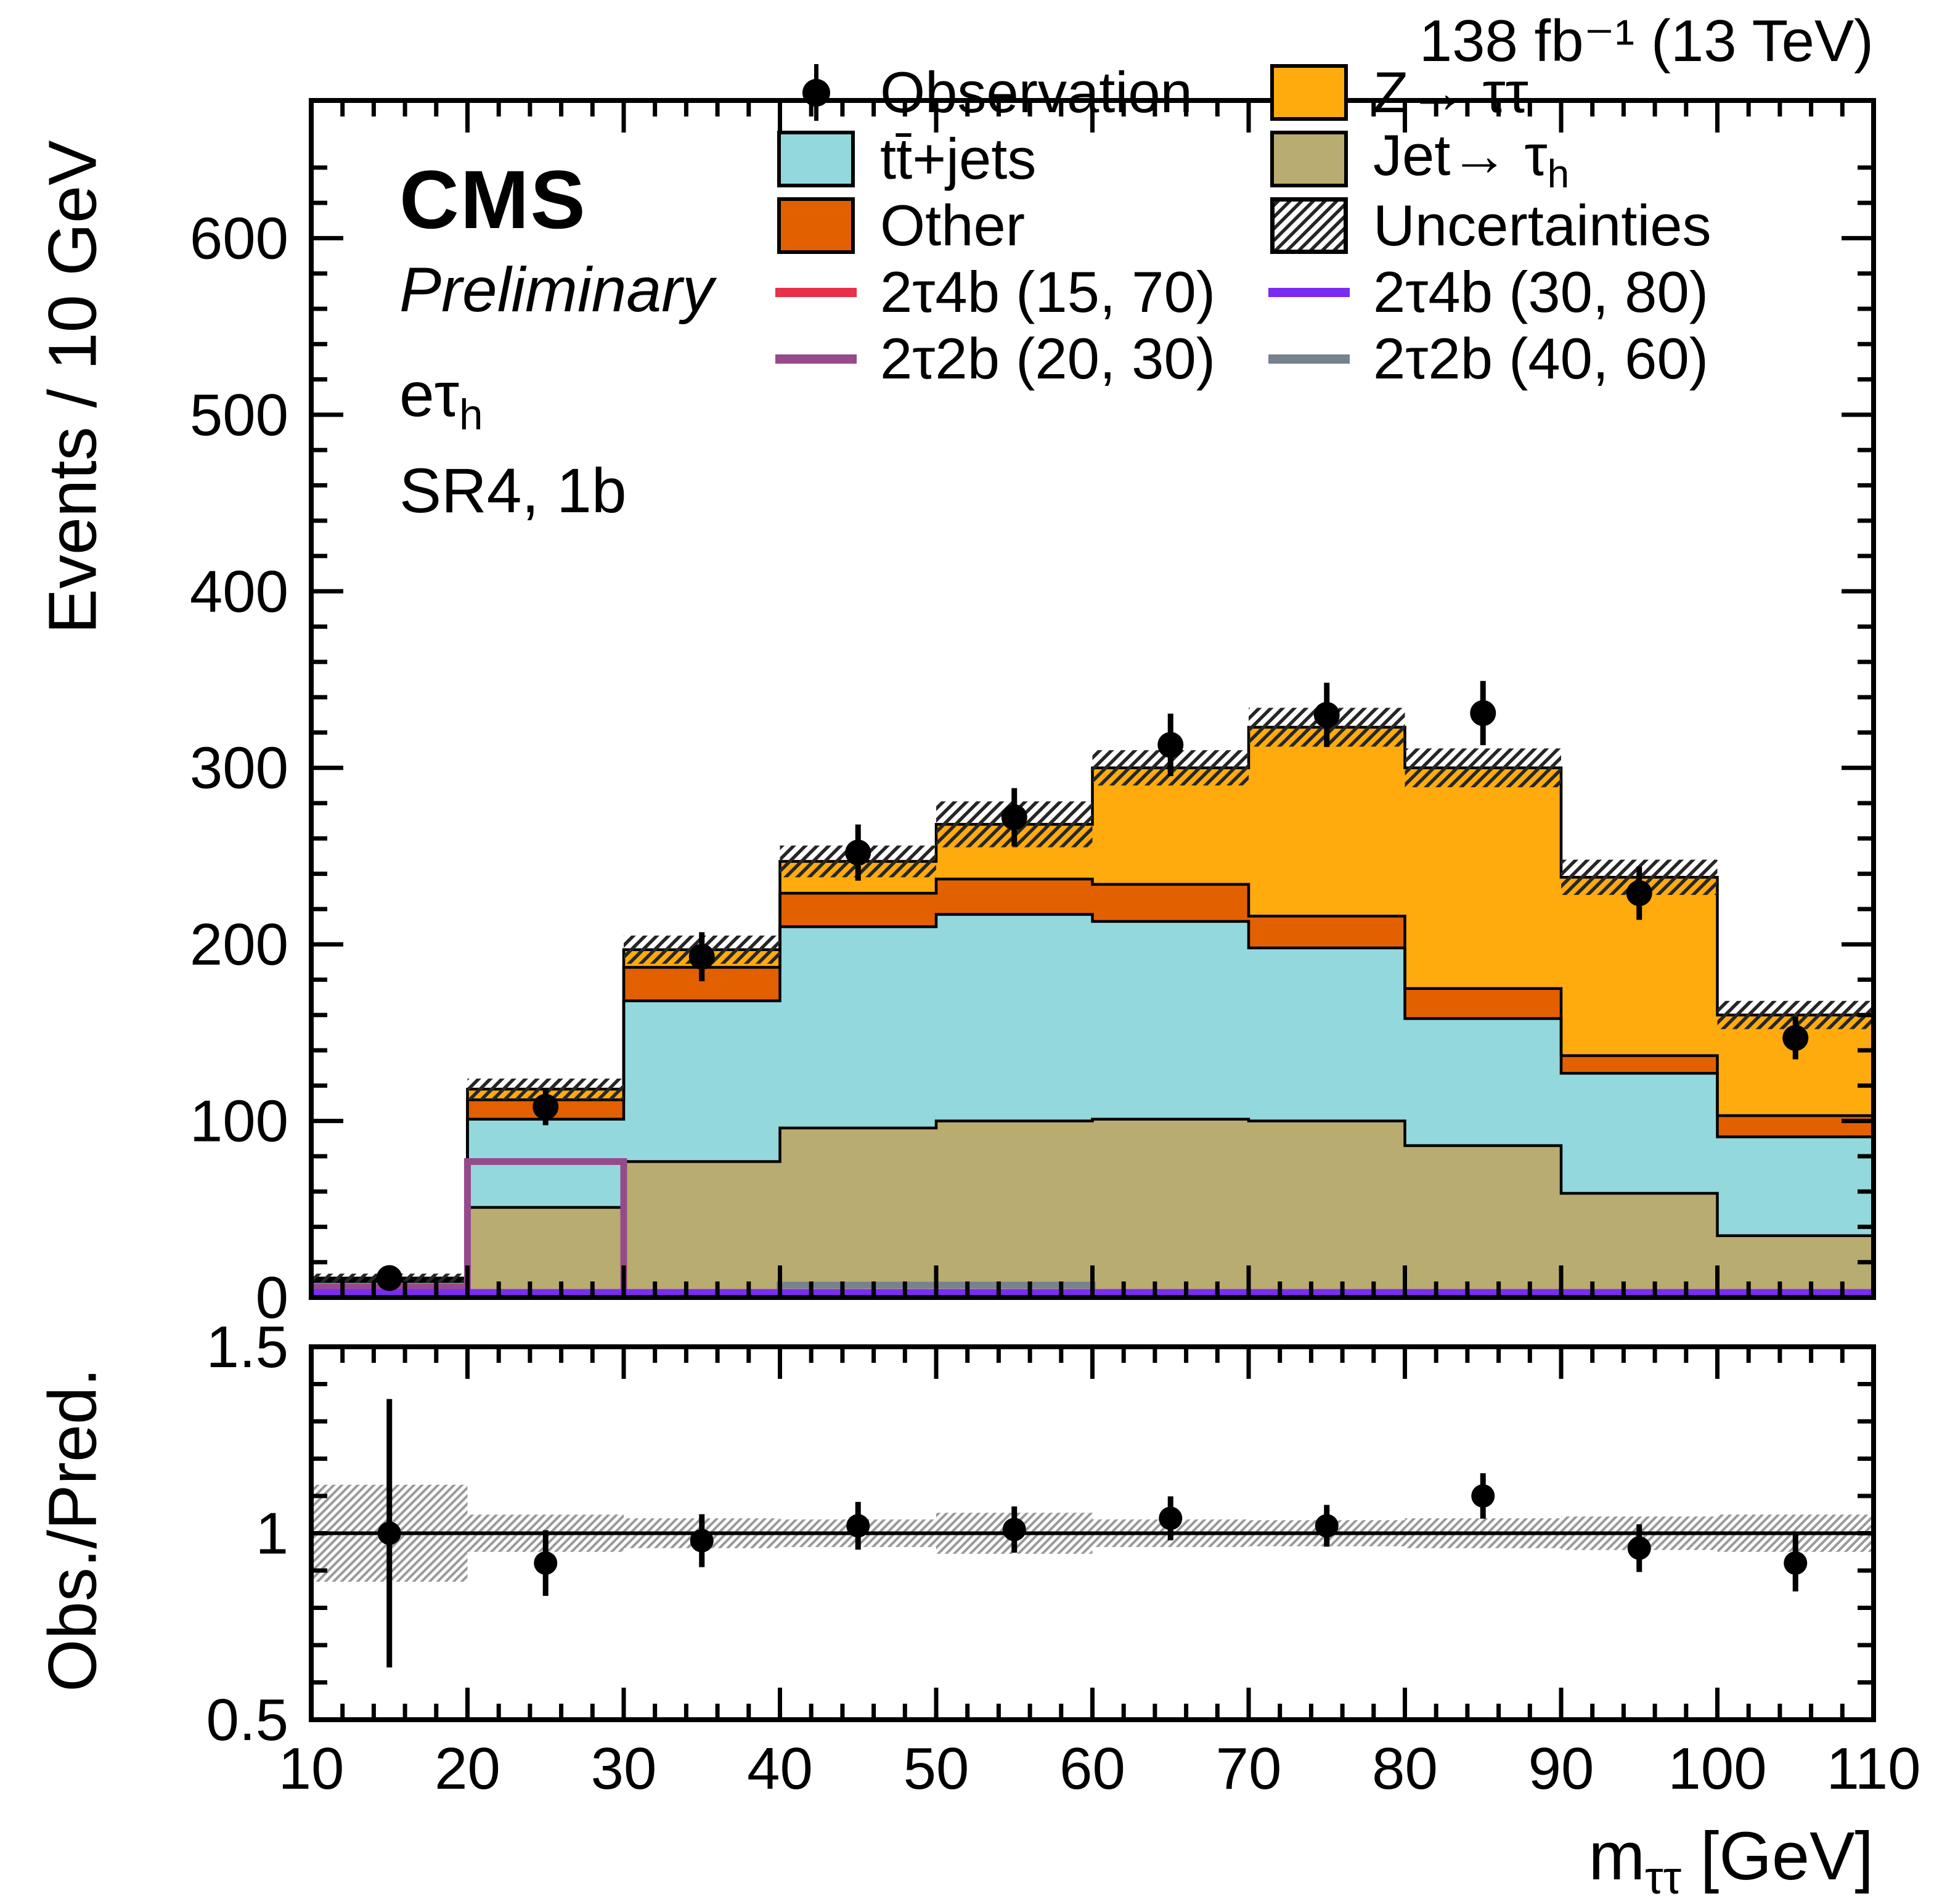 This screenshot has width=1942, height=1904. I want to click on legend-label-sub: h, so click(1558, 173).